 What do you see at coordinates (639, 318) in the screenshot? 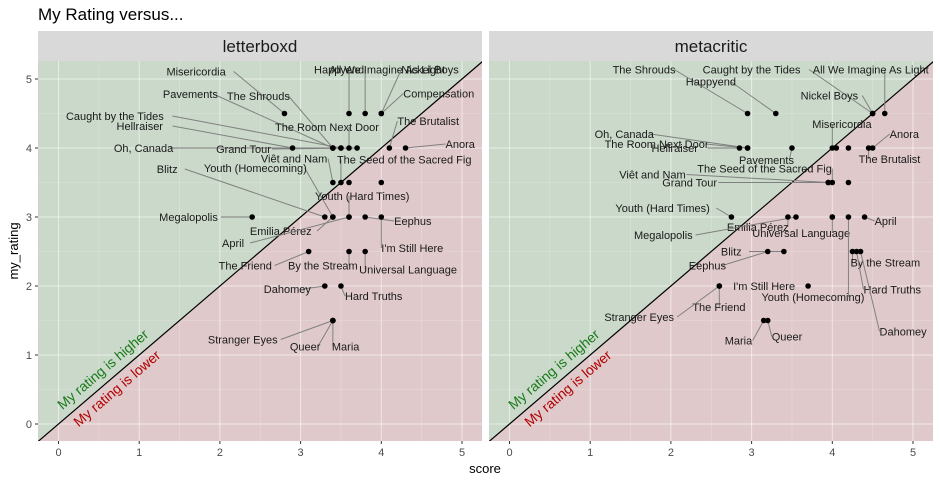
I see `point-label: Stranger Eyes` at bounding box center [639, 318].